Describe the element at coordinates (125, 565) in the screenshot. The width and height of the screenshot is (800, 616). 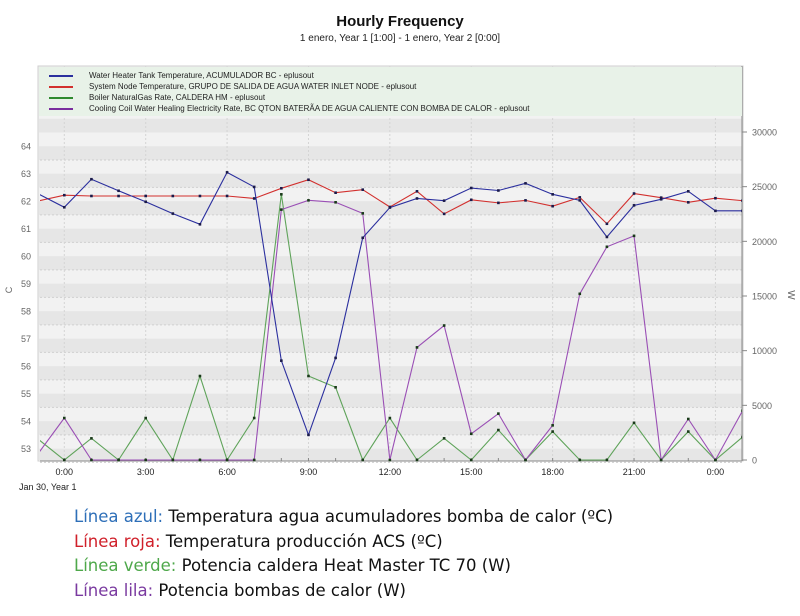
I see `note-key: Línea verde:` at that location.